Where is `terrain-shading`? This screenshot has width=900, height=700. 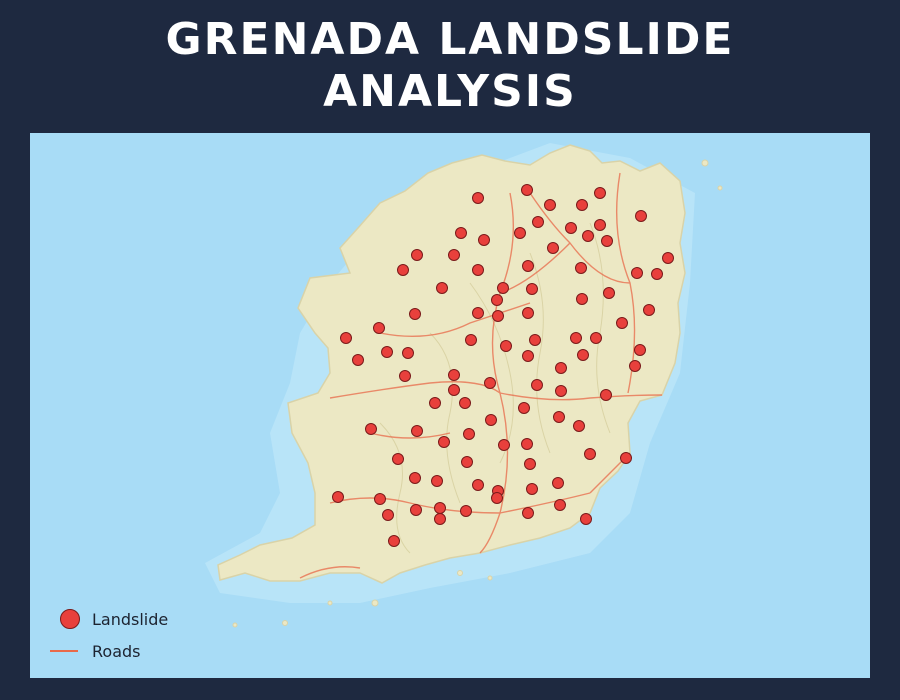
terrain-shading is located at coordinates (495, 388).